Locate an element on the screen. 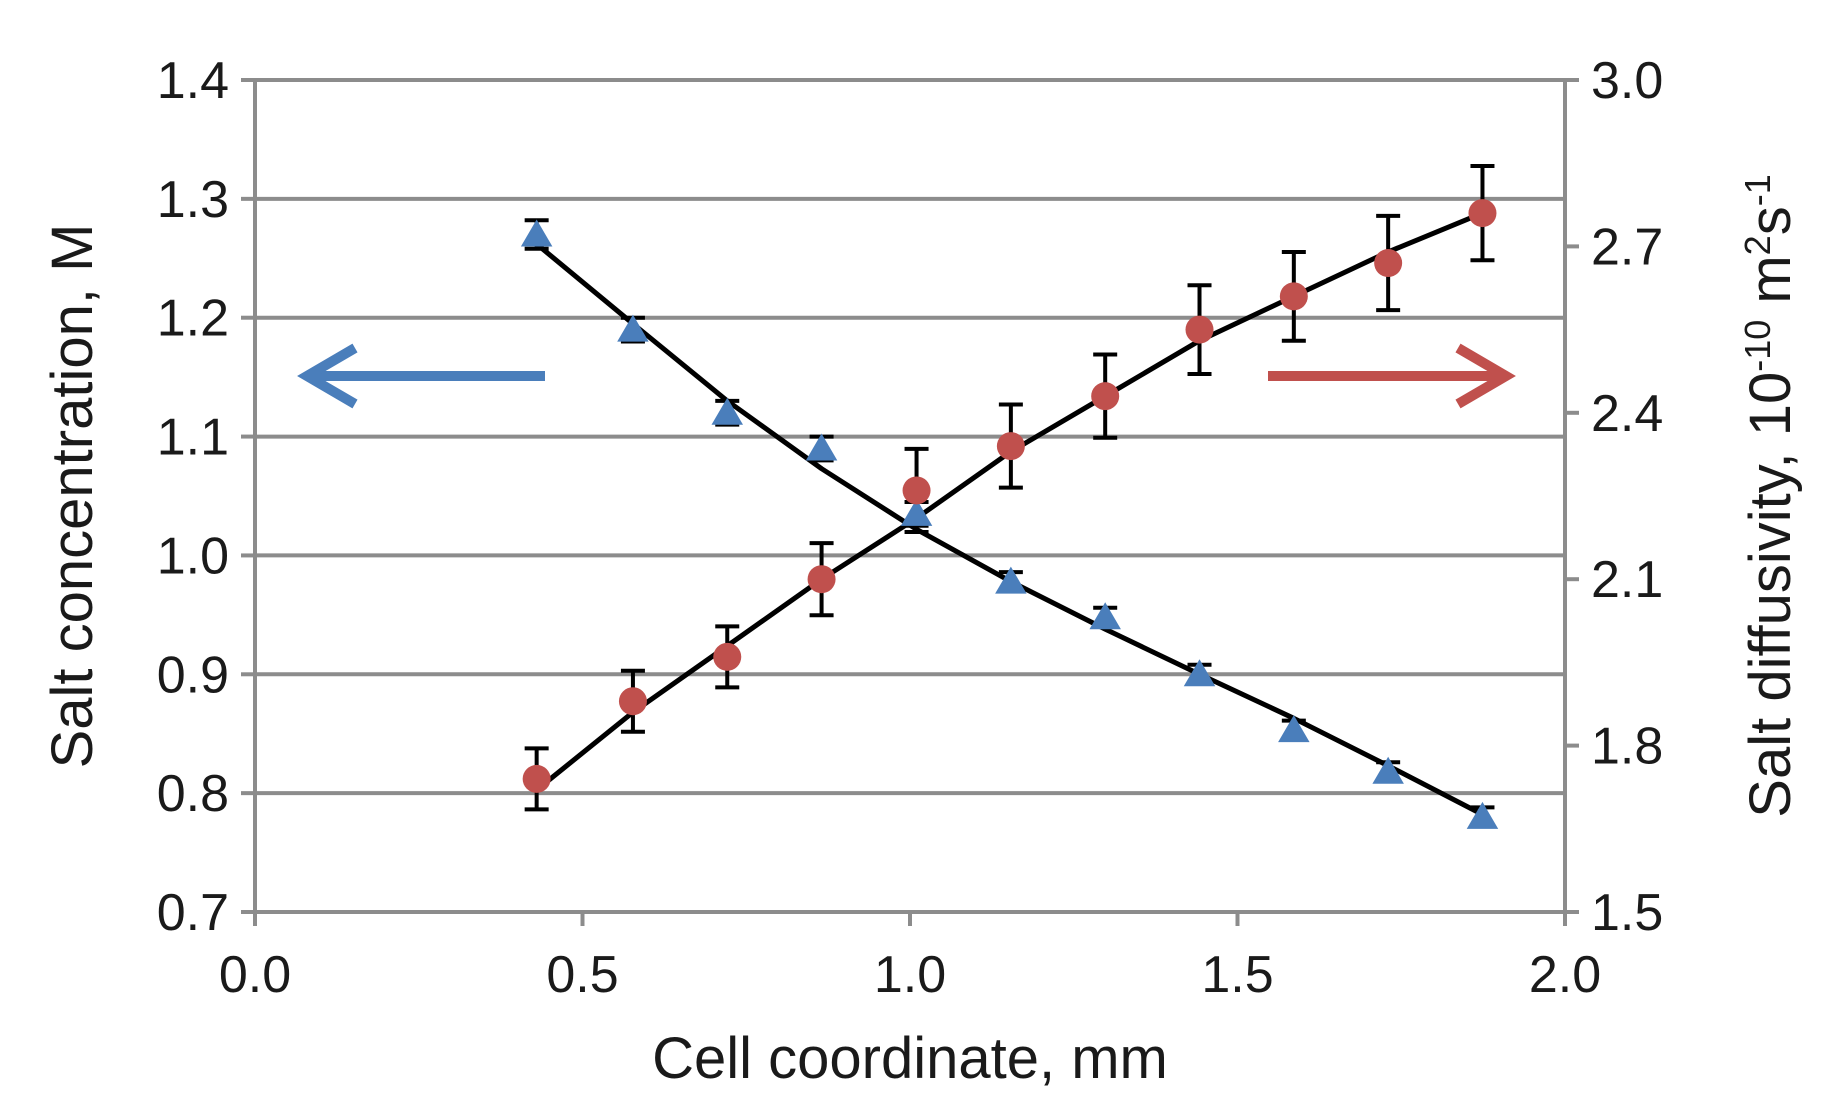 The image size is (1833, 1112). y-left-axis-label: Salt concentration, M is located at coordinates (72, 496).